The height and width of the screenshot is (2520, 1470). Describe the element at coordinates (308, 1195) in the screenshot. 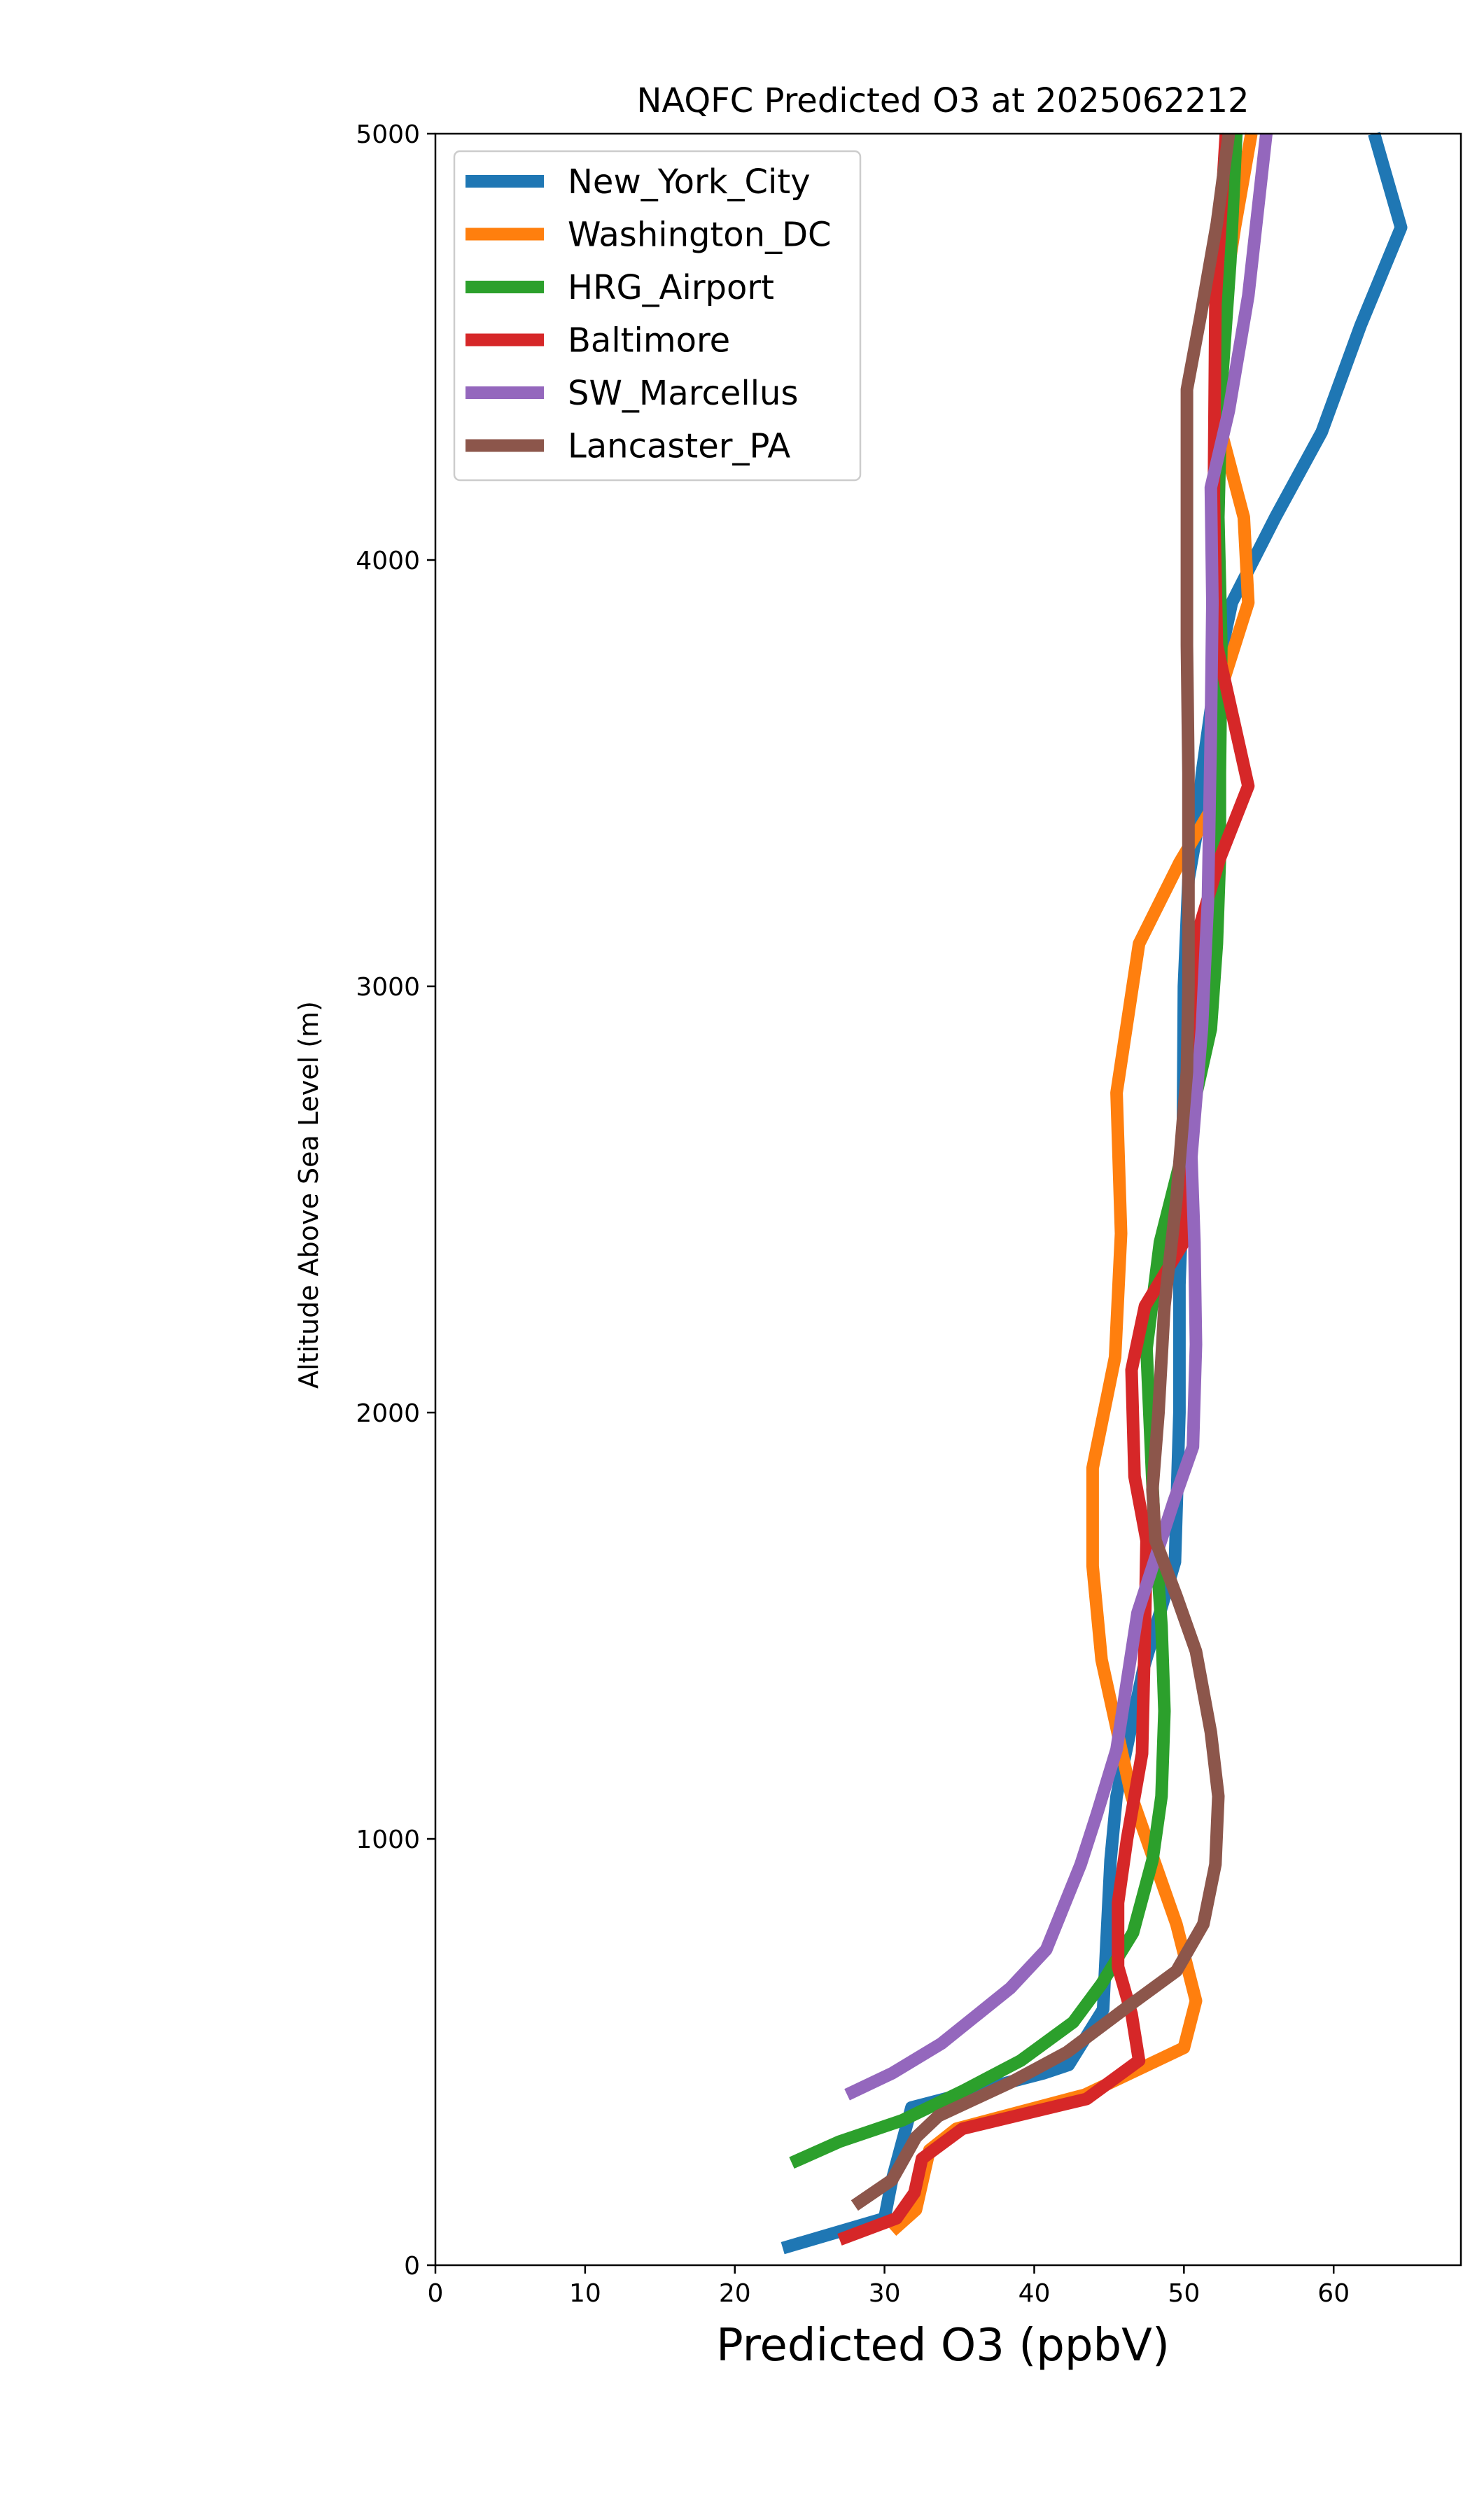

I see `y-axis-title: Altitude Above Sea Level (m)` at that location.